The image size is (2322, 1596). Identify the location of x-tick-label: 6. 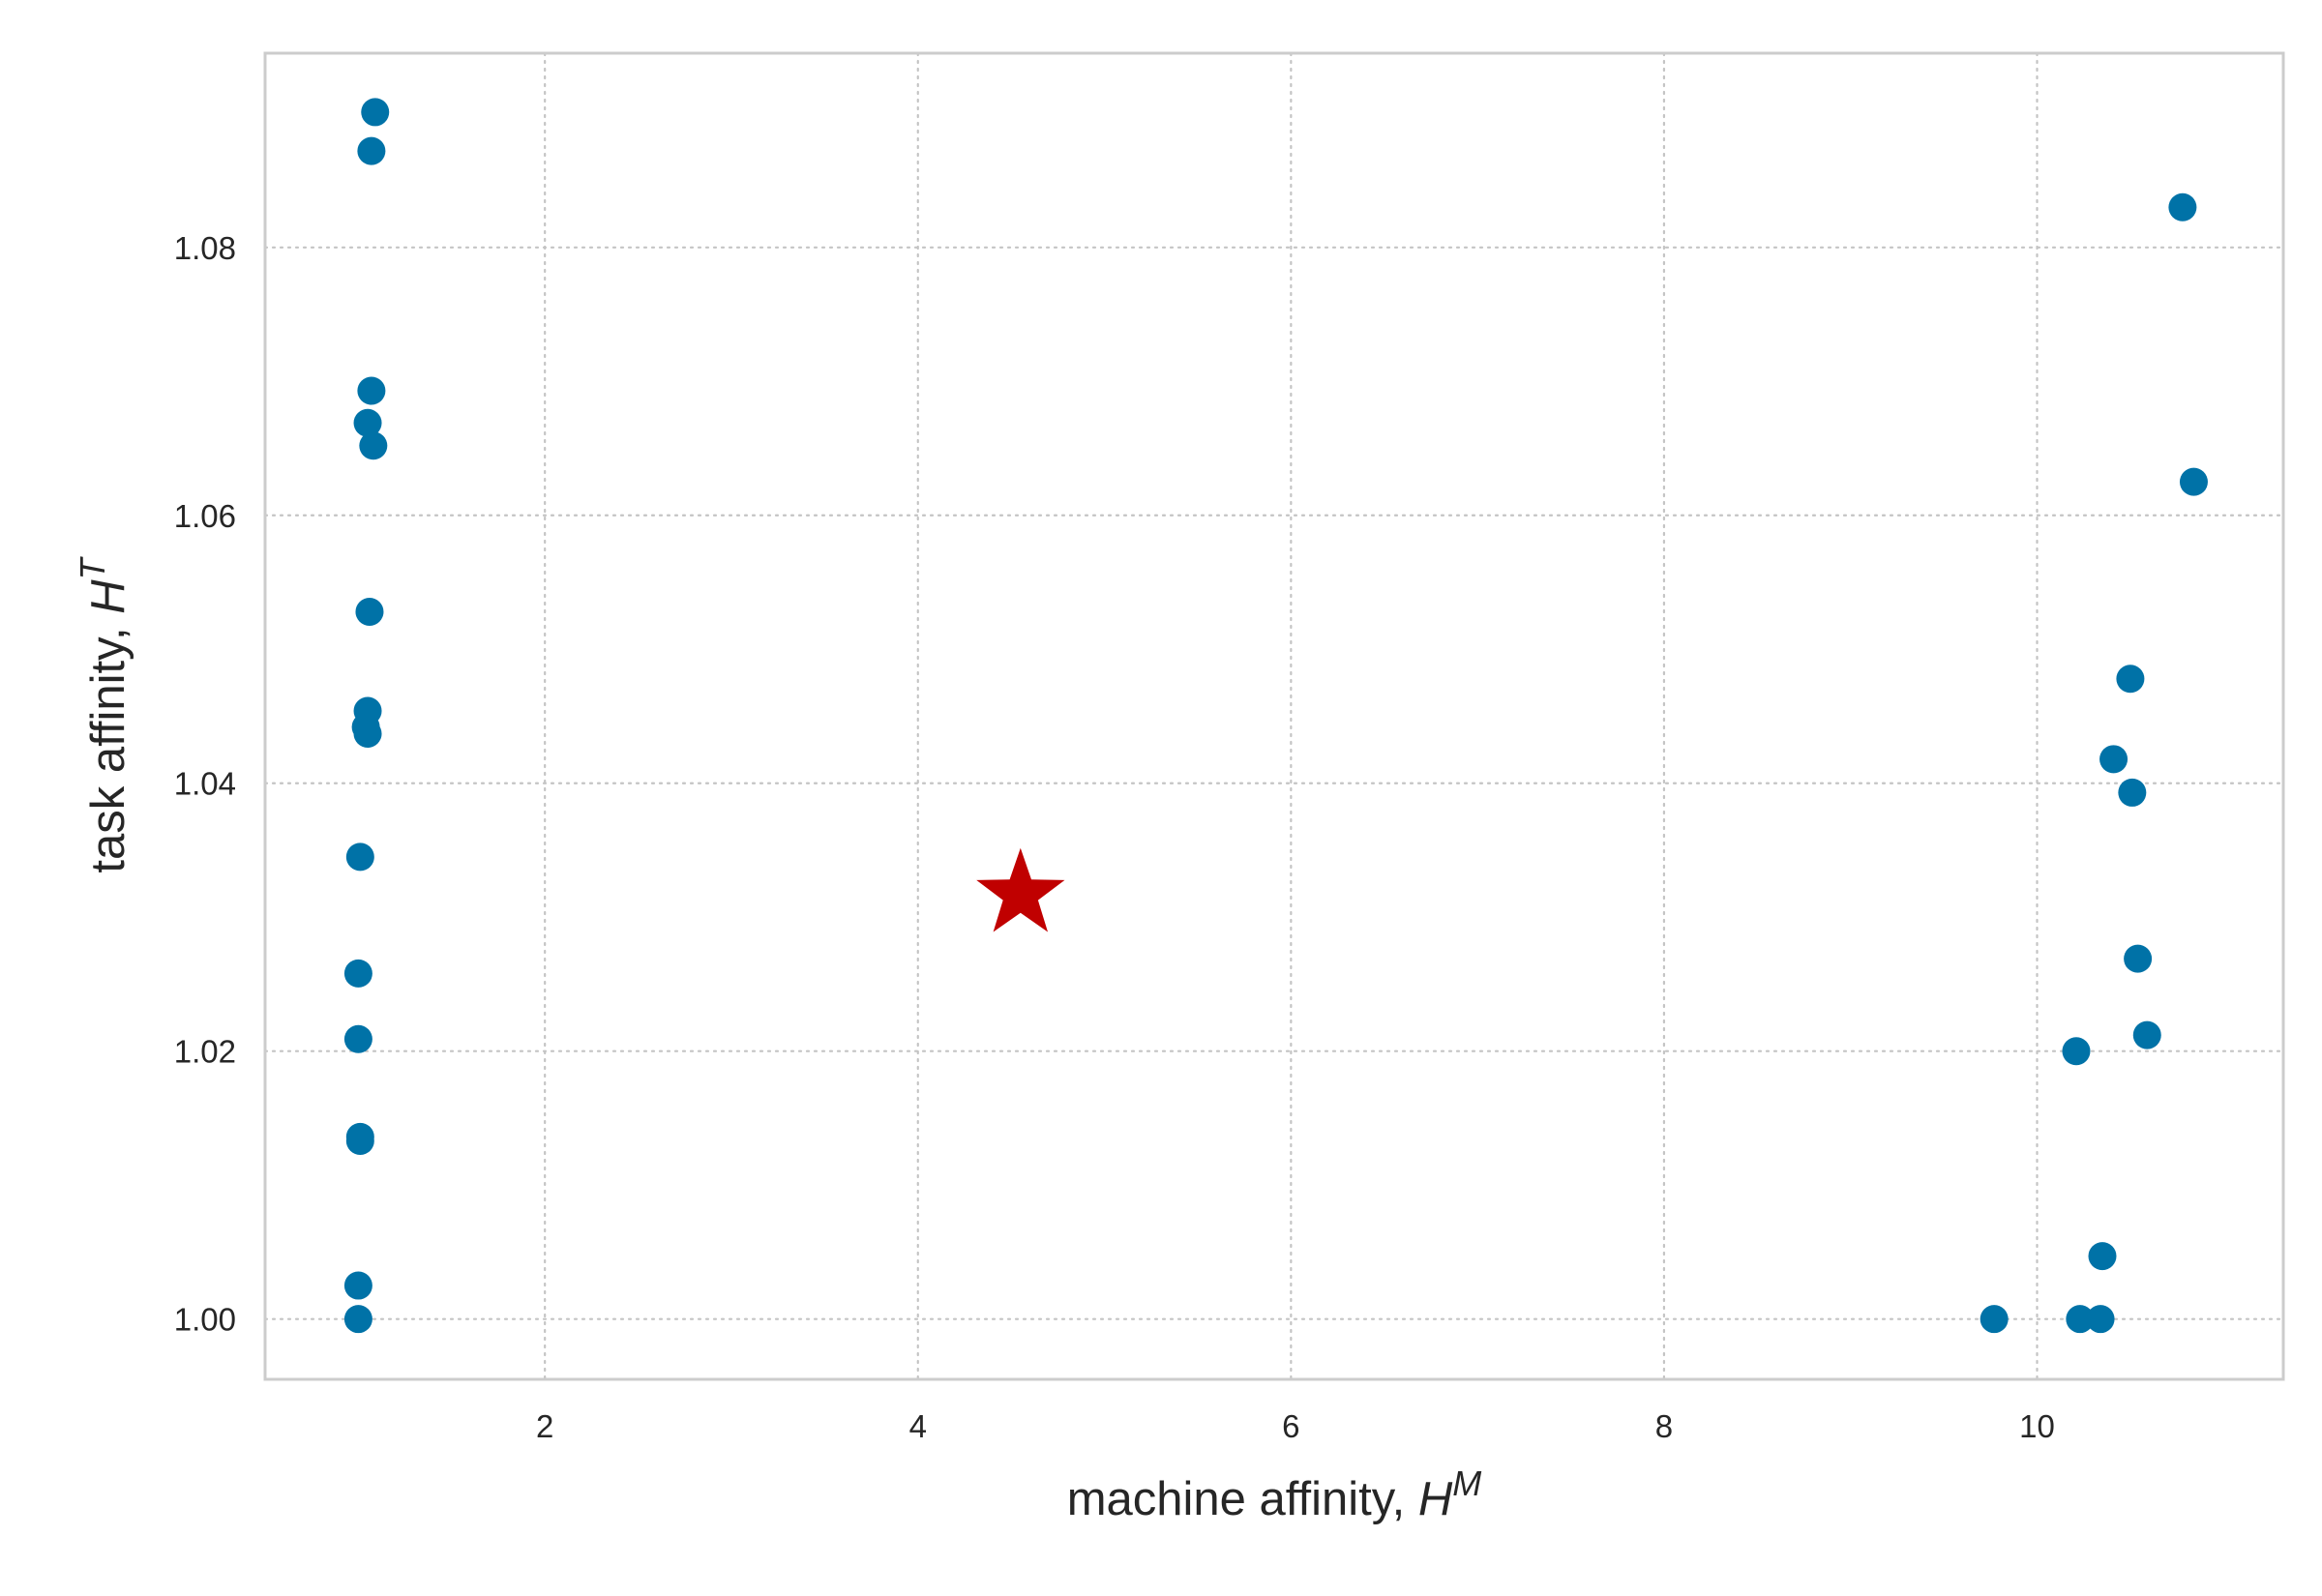
(1290, 1426).